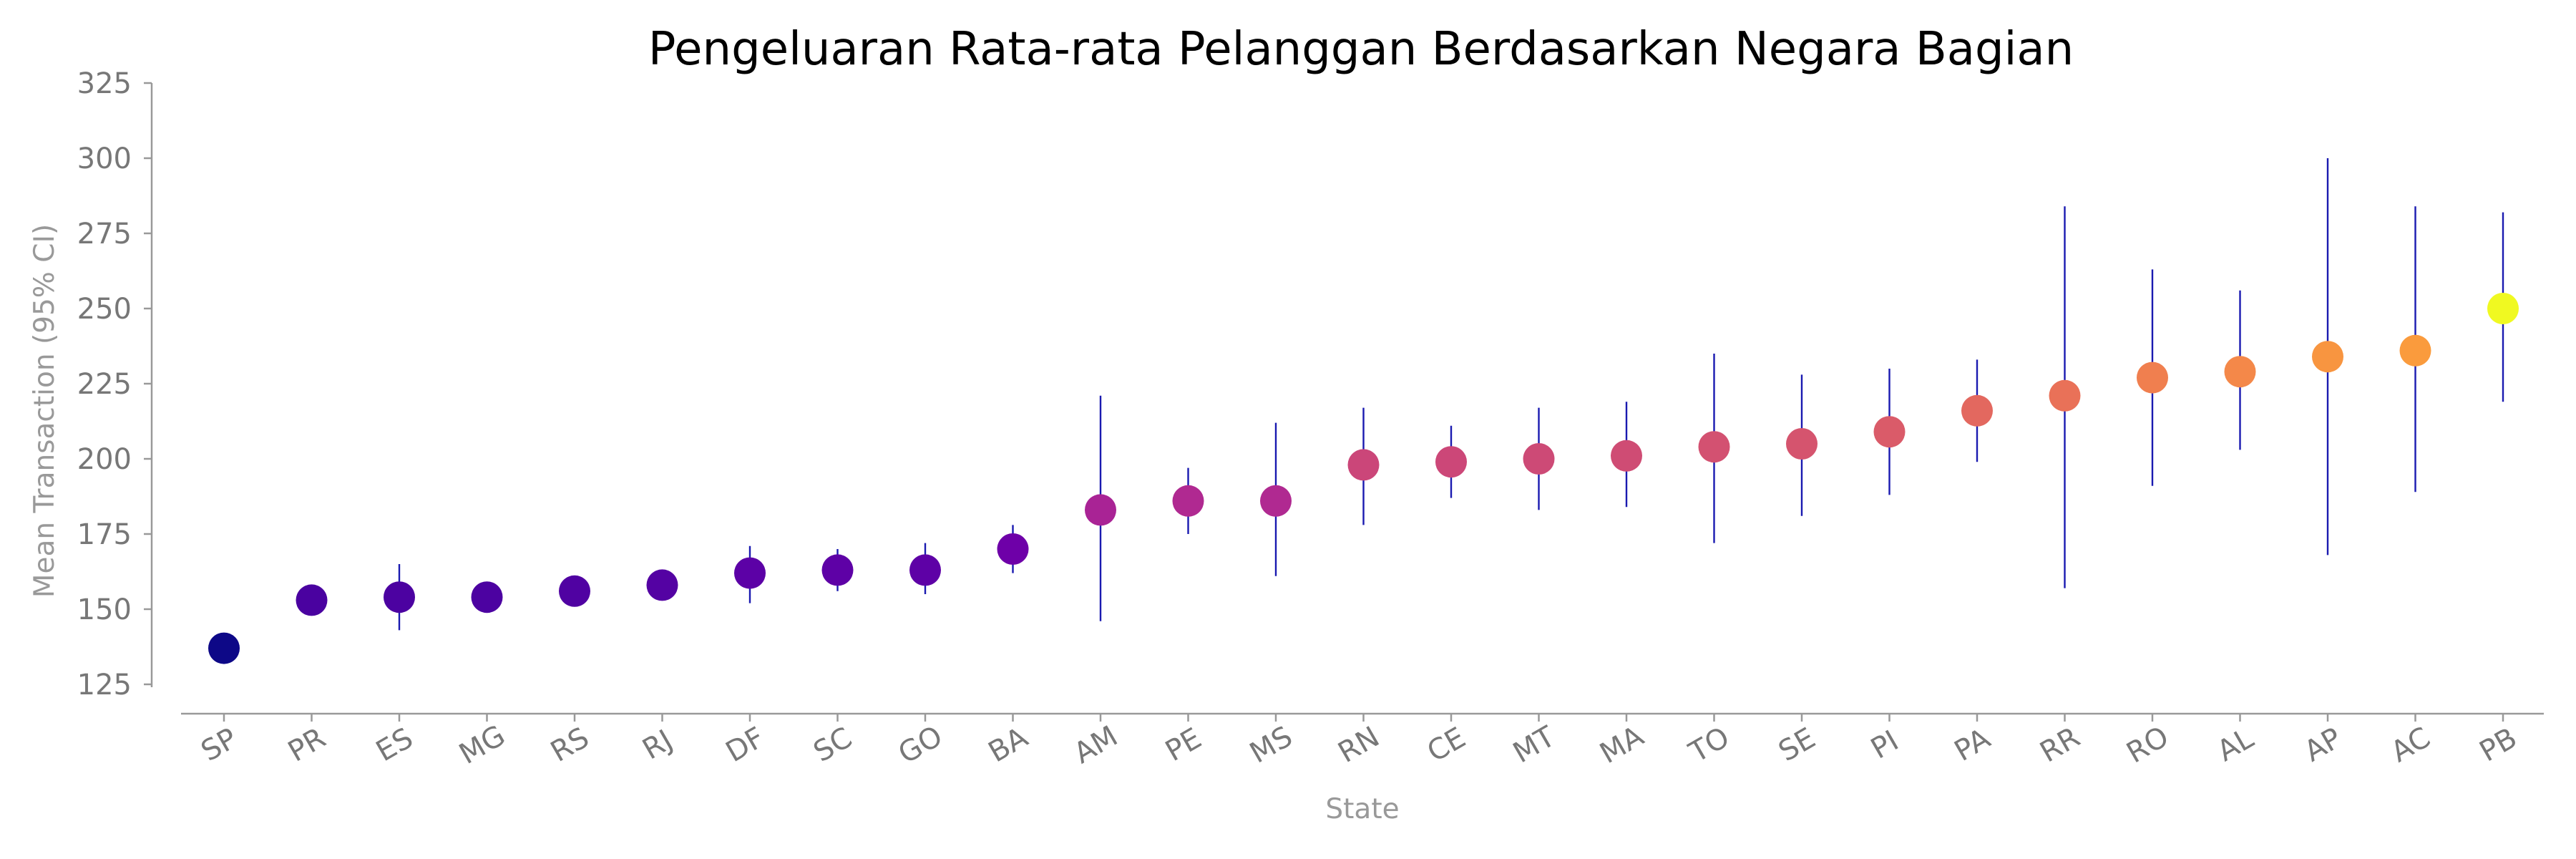 The width and height of the screenshot is (2576, 859). What do you see at coordinates (2411, 745) in the screenshot?
I see `x-tick-label: AC` at bounding box center [2411, 745].